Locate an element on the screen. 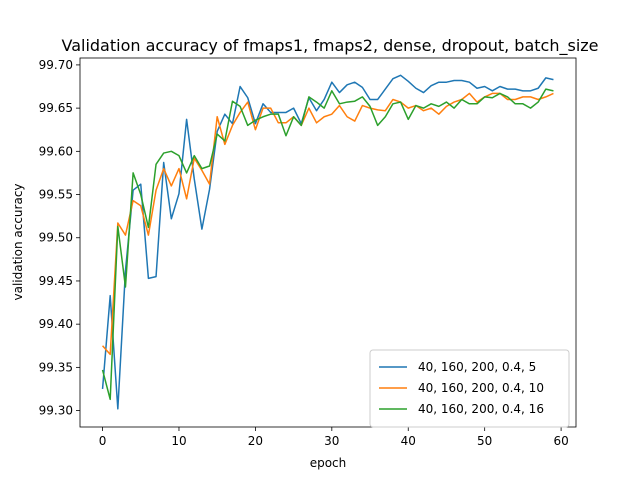  y-tick-label: 99.45 is located at coordinates (56, 281).